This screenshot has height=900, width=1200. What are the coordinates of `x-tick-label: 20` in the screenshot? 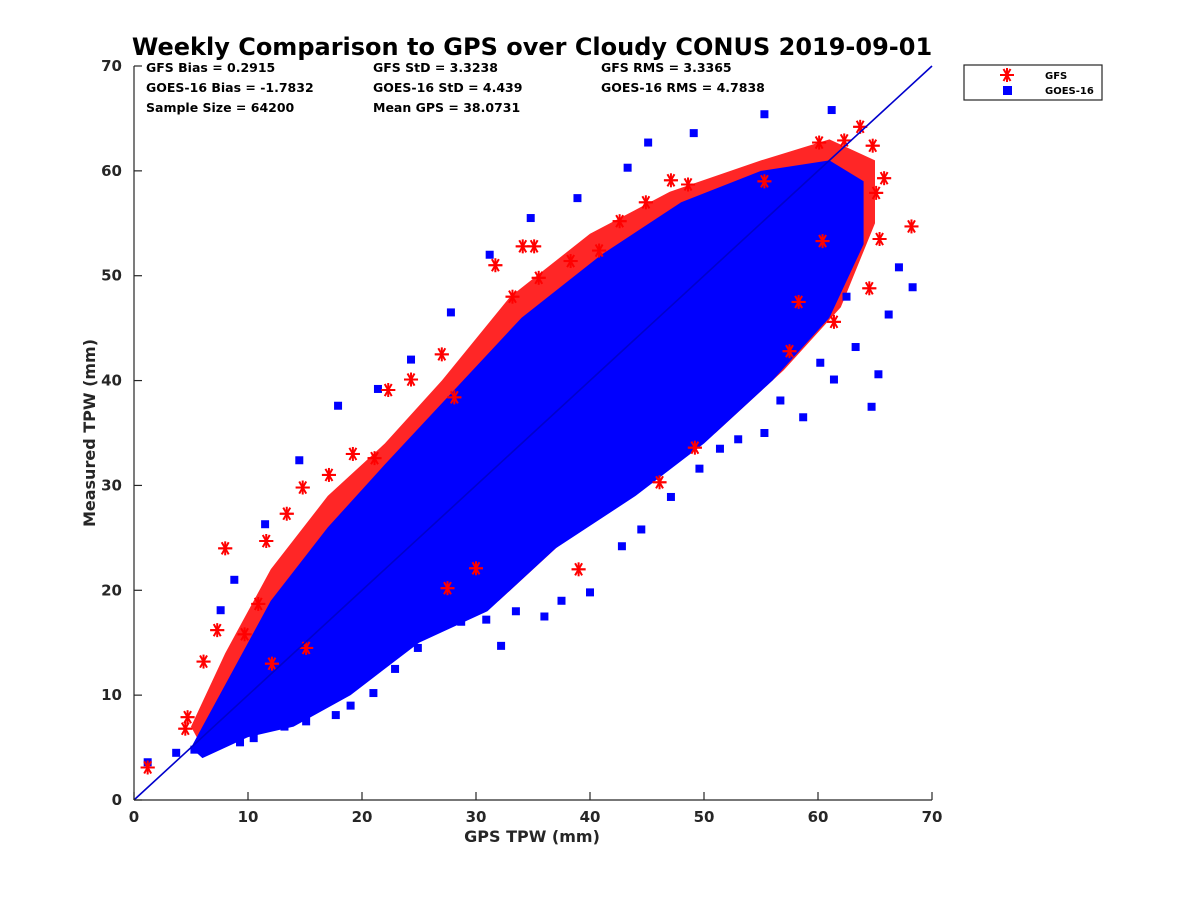 It's located at (362, 817).